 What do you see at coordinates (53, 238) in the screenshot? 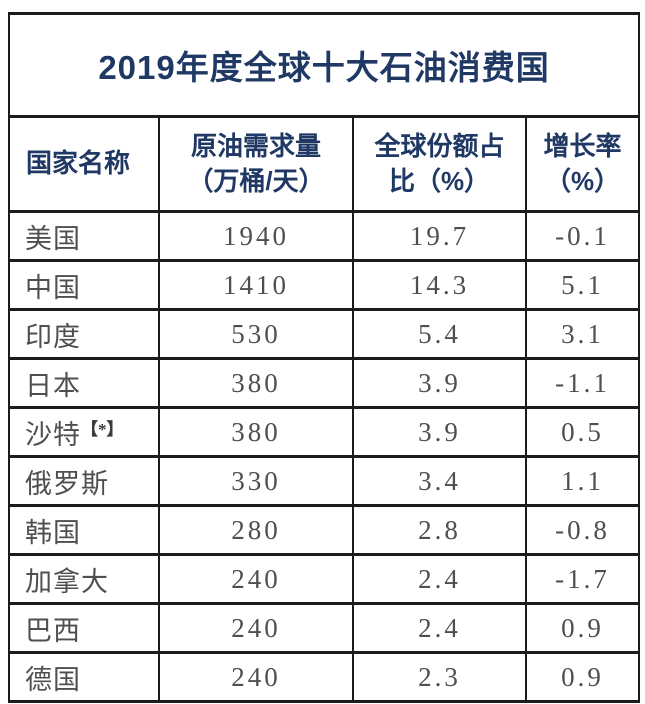
I see `country-label: 美国` at bounding box center [53, 238].